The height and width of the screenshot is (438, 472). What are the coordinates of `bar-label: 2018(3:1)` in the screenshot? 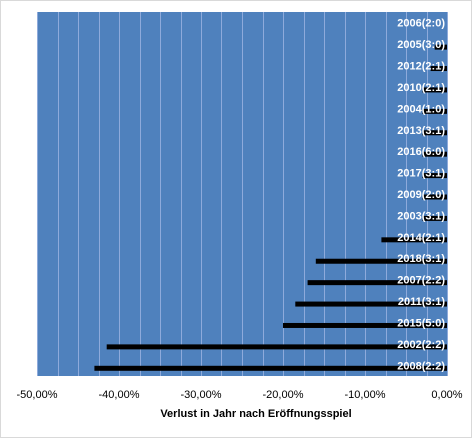 It's located at (421, 259).